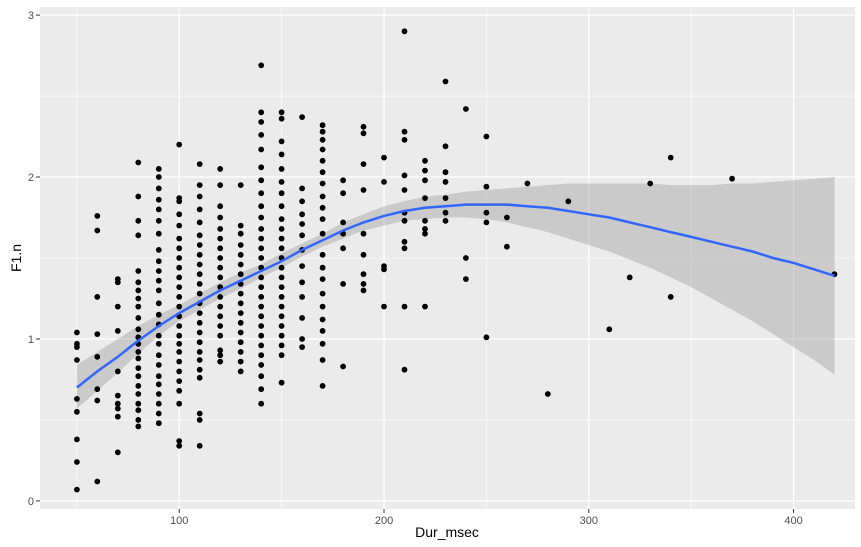 This screenshot has width=861, height=547. I want to click on y-tick-label: 0, so click(31, 502).